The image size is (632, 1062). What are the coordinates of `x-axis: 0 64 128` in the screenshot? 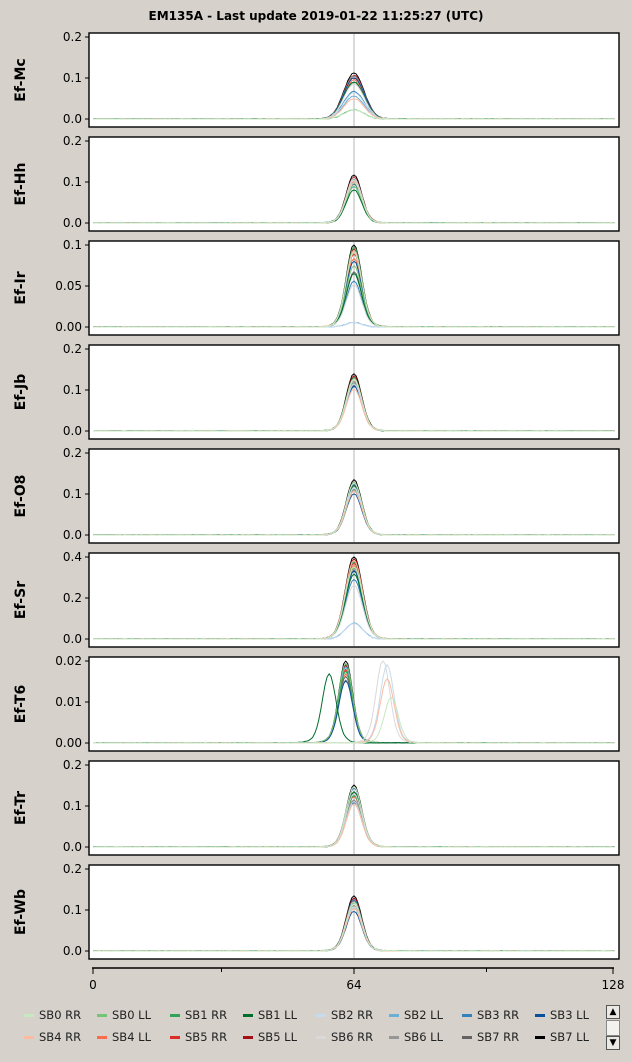 It's located at (356, 979).